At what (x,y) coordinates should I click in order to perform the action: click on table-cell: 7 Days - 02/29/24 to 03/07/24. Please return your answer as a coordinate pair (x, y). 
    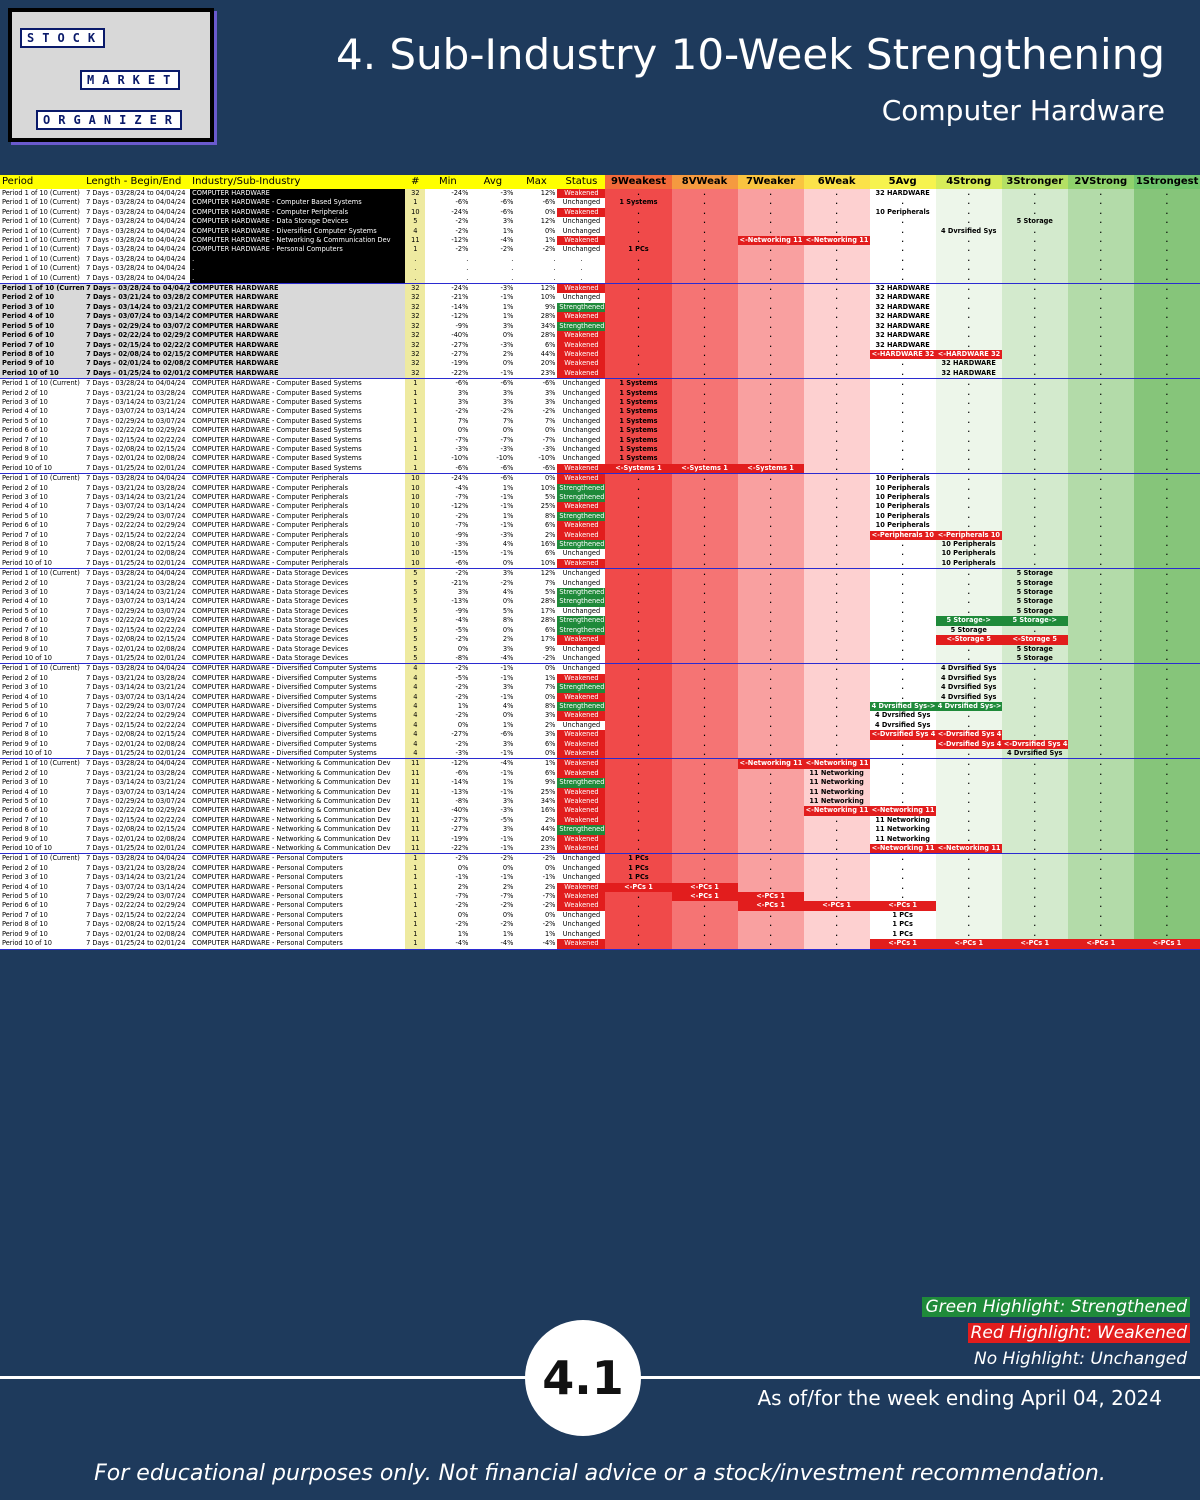
    Looking at the image, I should click on (136, 420).